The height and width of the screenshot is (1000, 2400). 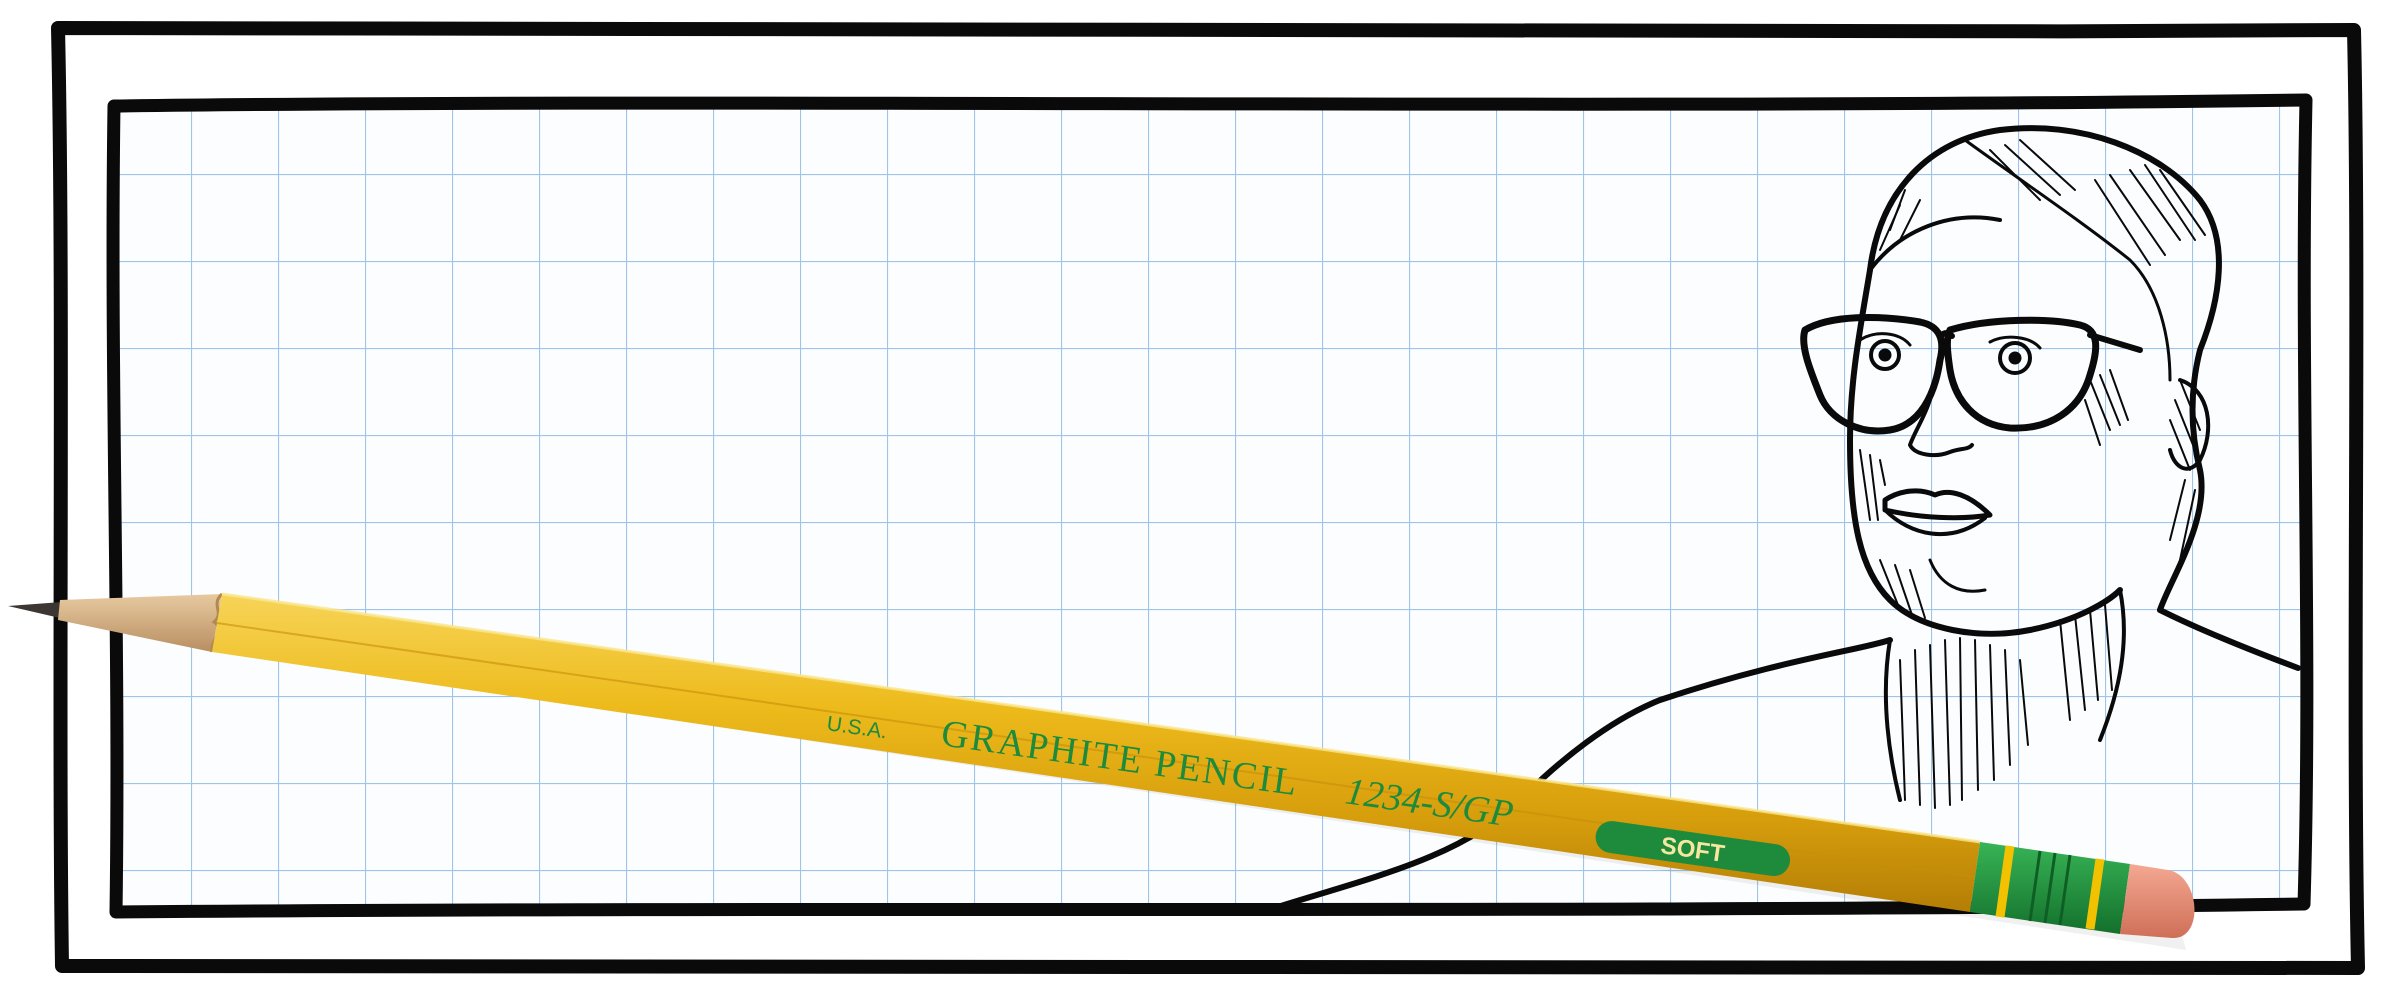 I want to click on pencil-wood-cone, so click(x=140, y=623).